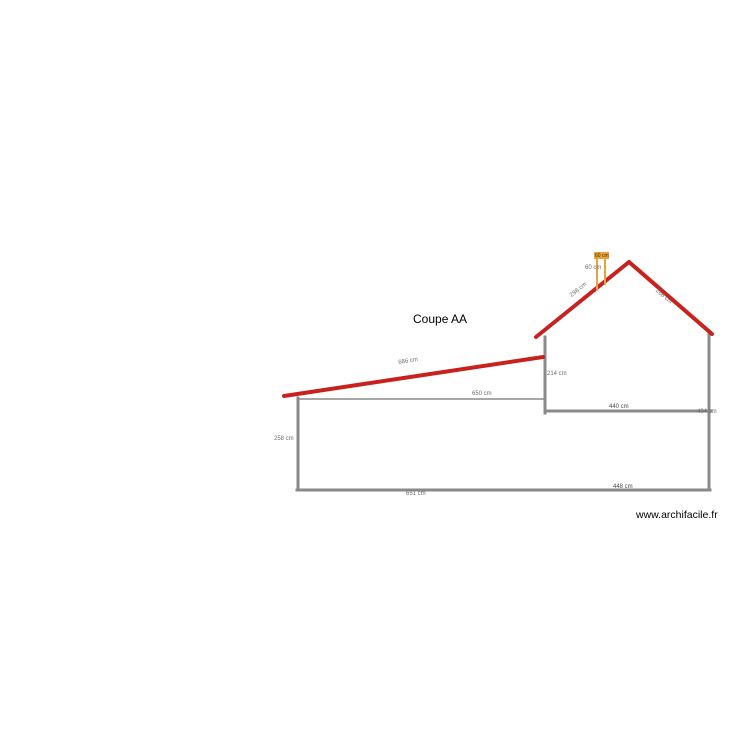 This screenshot has width=750, height=750. Describe the element at coordinates (416, 494) in the screenshot. I see `dim-ground-left: 651 cm` at that location.